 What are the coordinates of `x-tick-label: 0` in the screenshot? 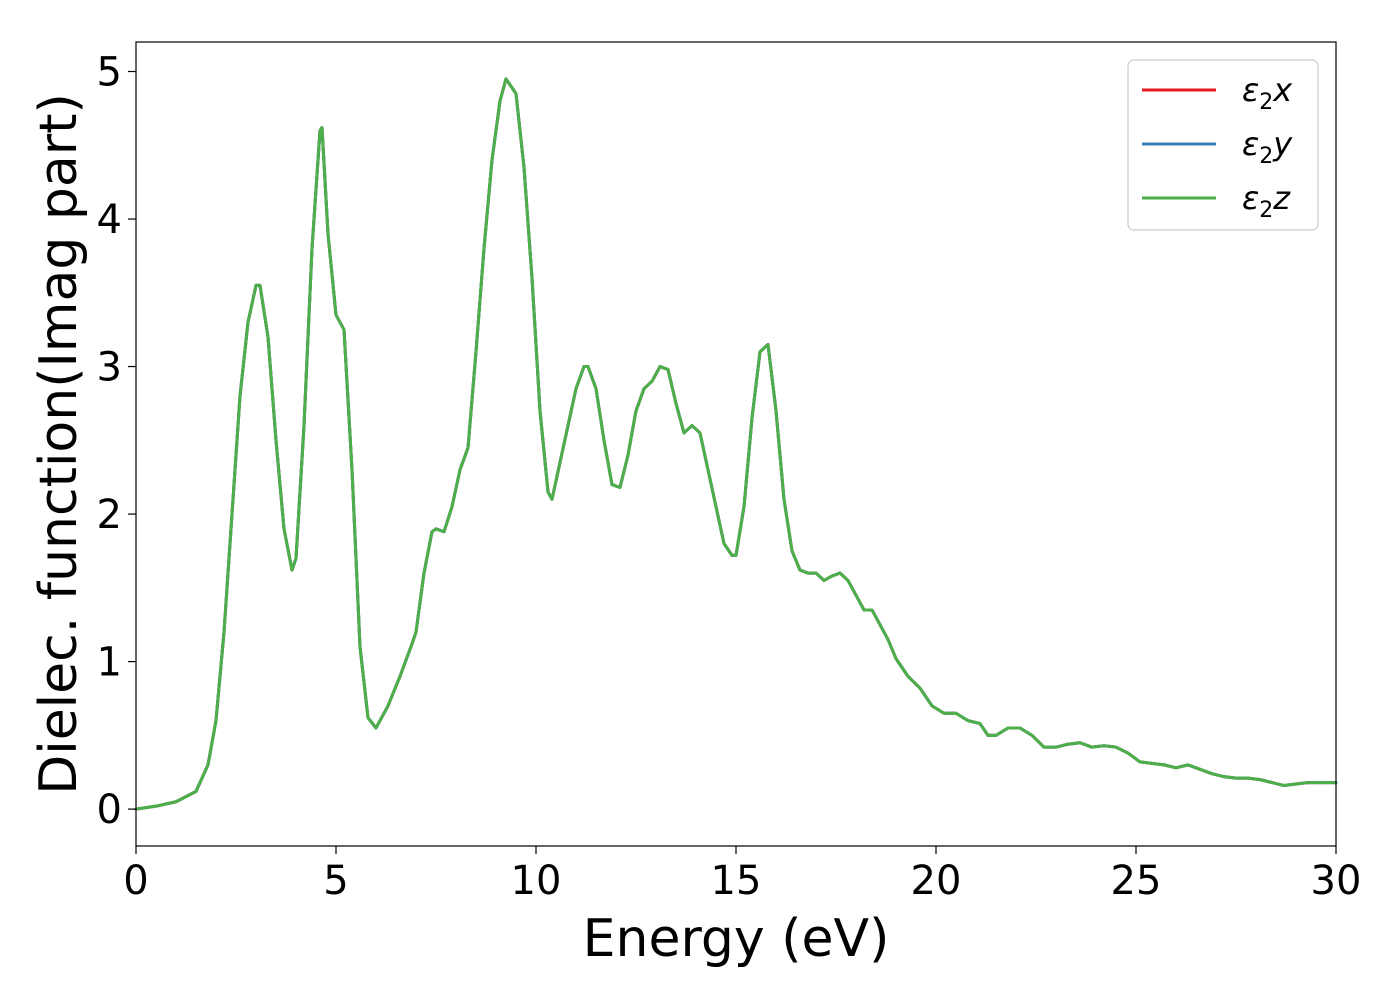 It's located at (135, 881).